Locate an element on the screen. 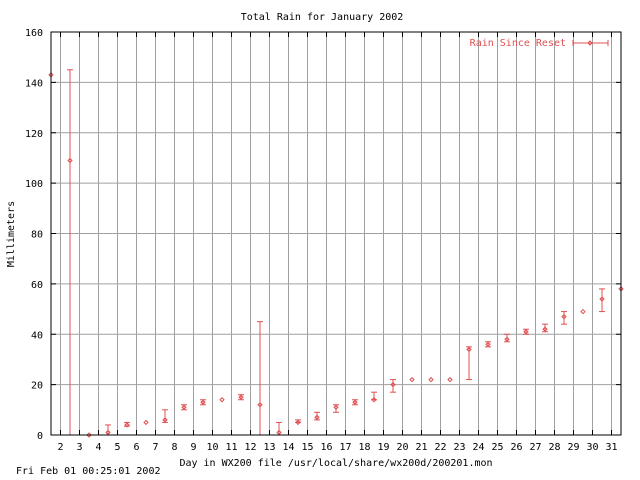 The height and width of the screenshot is (480, 640). x-tick-label: 11 is located at coordinates (231, 447).